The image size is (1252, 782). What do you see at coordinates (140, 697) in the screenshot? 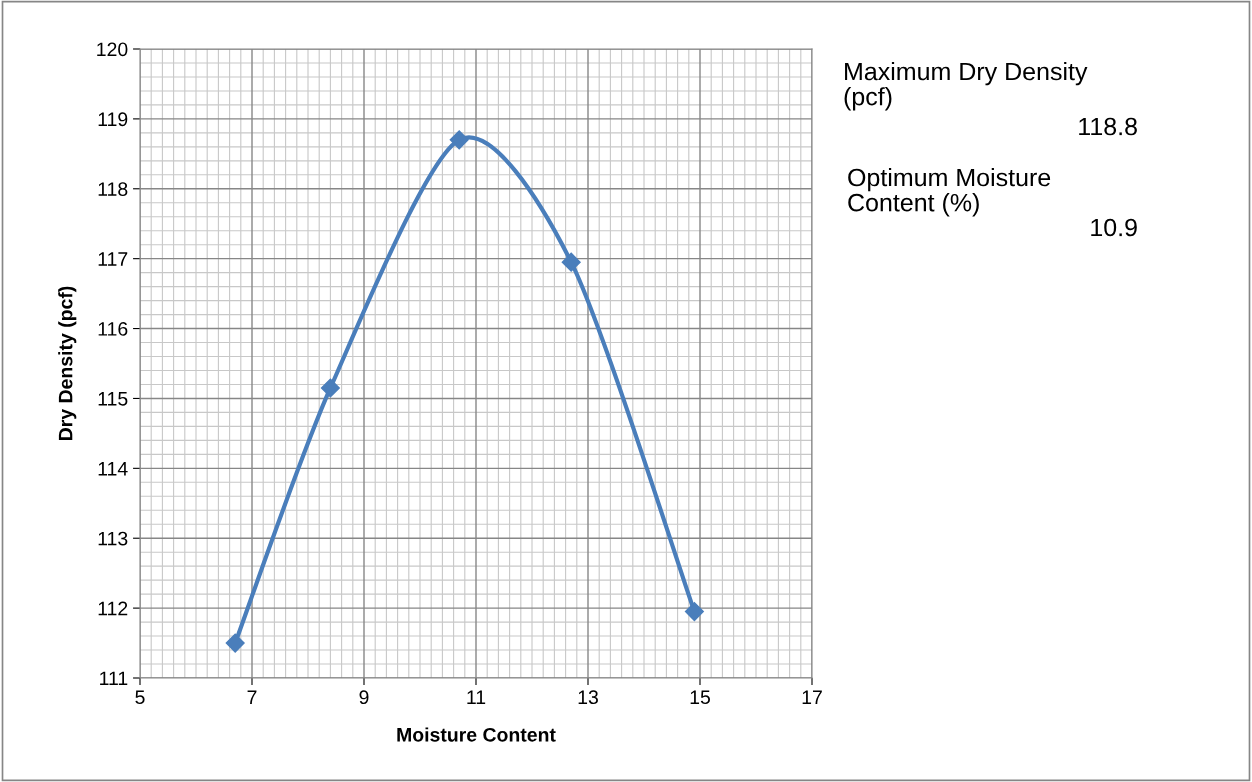
I see `x-tick-label: 5` at bounding box center [140, 697].